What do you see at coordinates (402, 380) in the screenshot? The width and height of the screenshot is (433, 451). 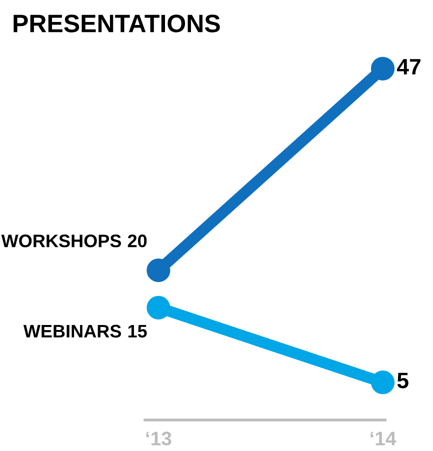 I see `data-label: 5` at bounding box center [402, 380].